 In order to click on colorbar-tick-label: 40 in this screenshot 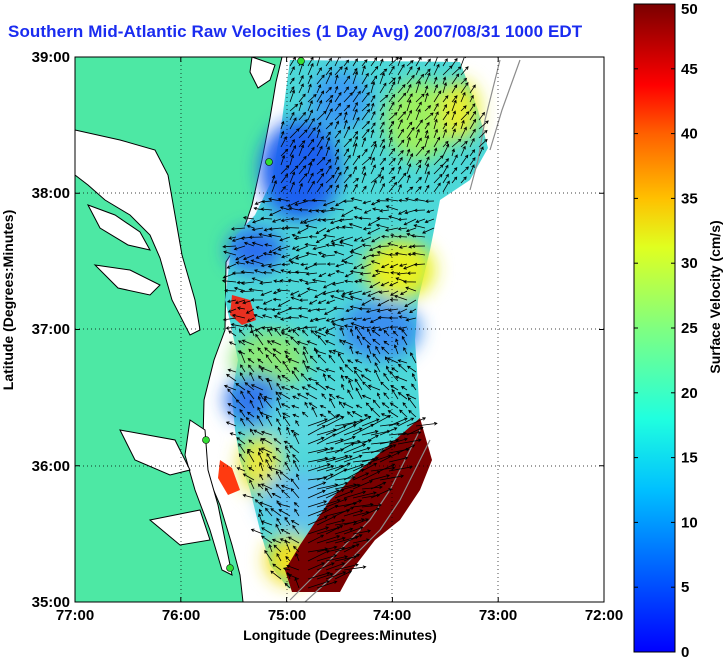, I will do `click(689, 134)`.